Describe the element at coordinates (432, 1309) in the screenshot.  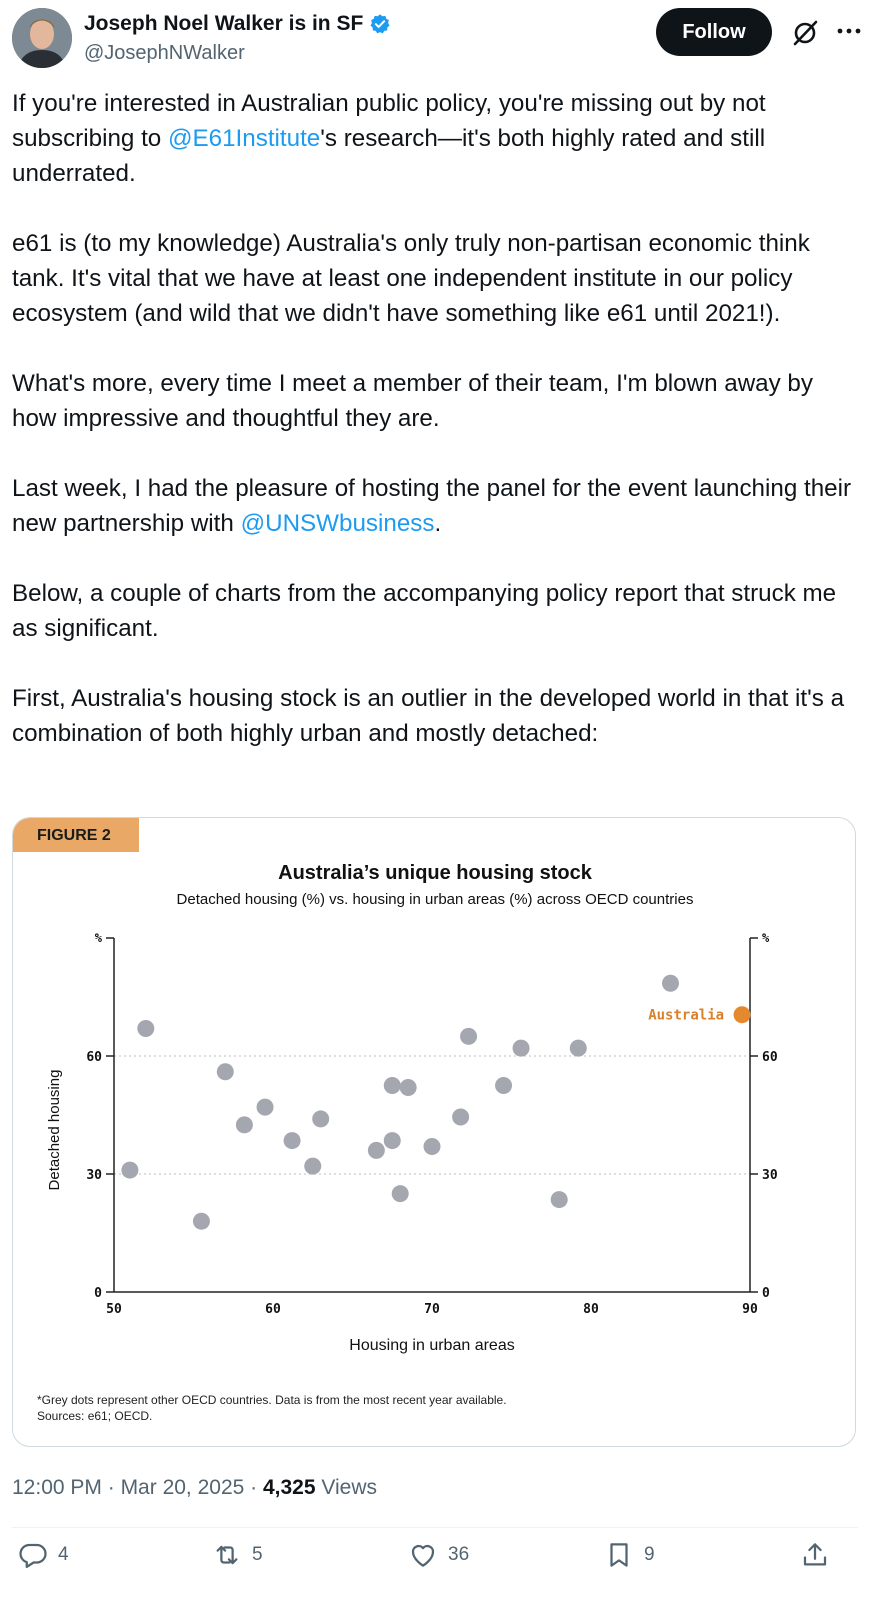
I see `x-tick-label: 70` at that location.